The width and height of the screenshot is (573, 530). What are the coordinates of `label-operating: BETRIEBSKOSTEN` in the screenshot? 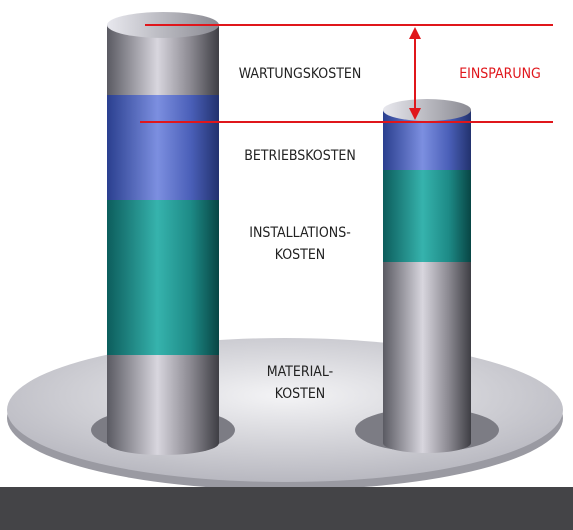 It's located at (300, 156).